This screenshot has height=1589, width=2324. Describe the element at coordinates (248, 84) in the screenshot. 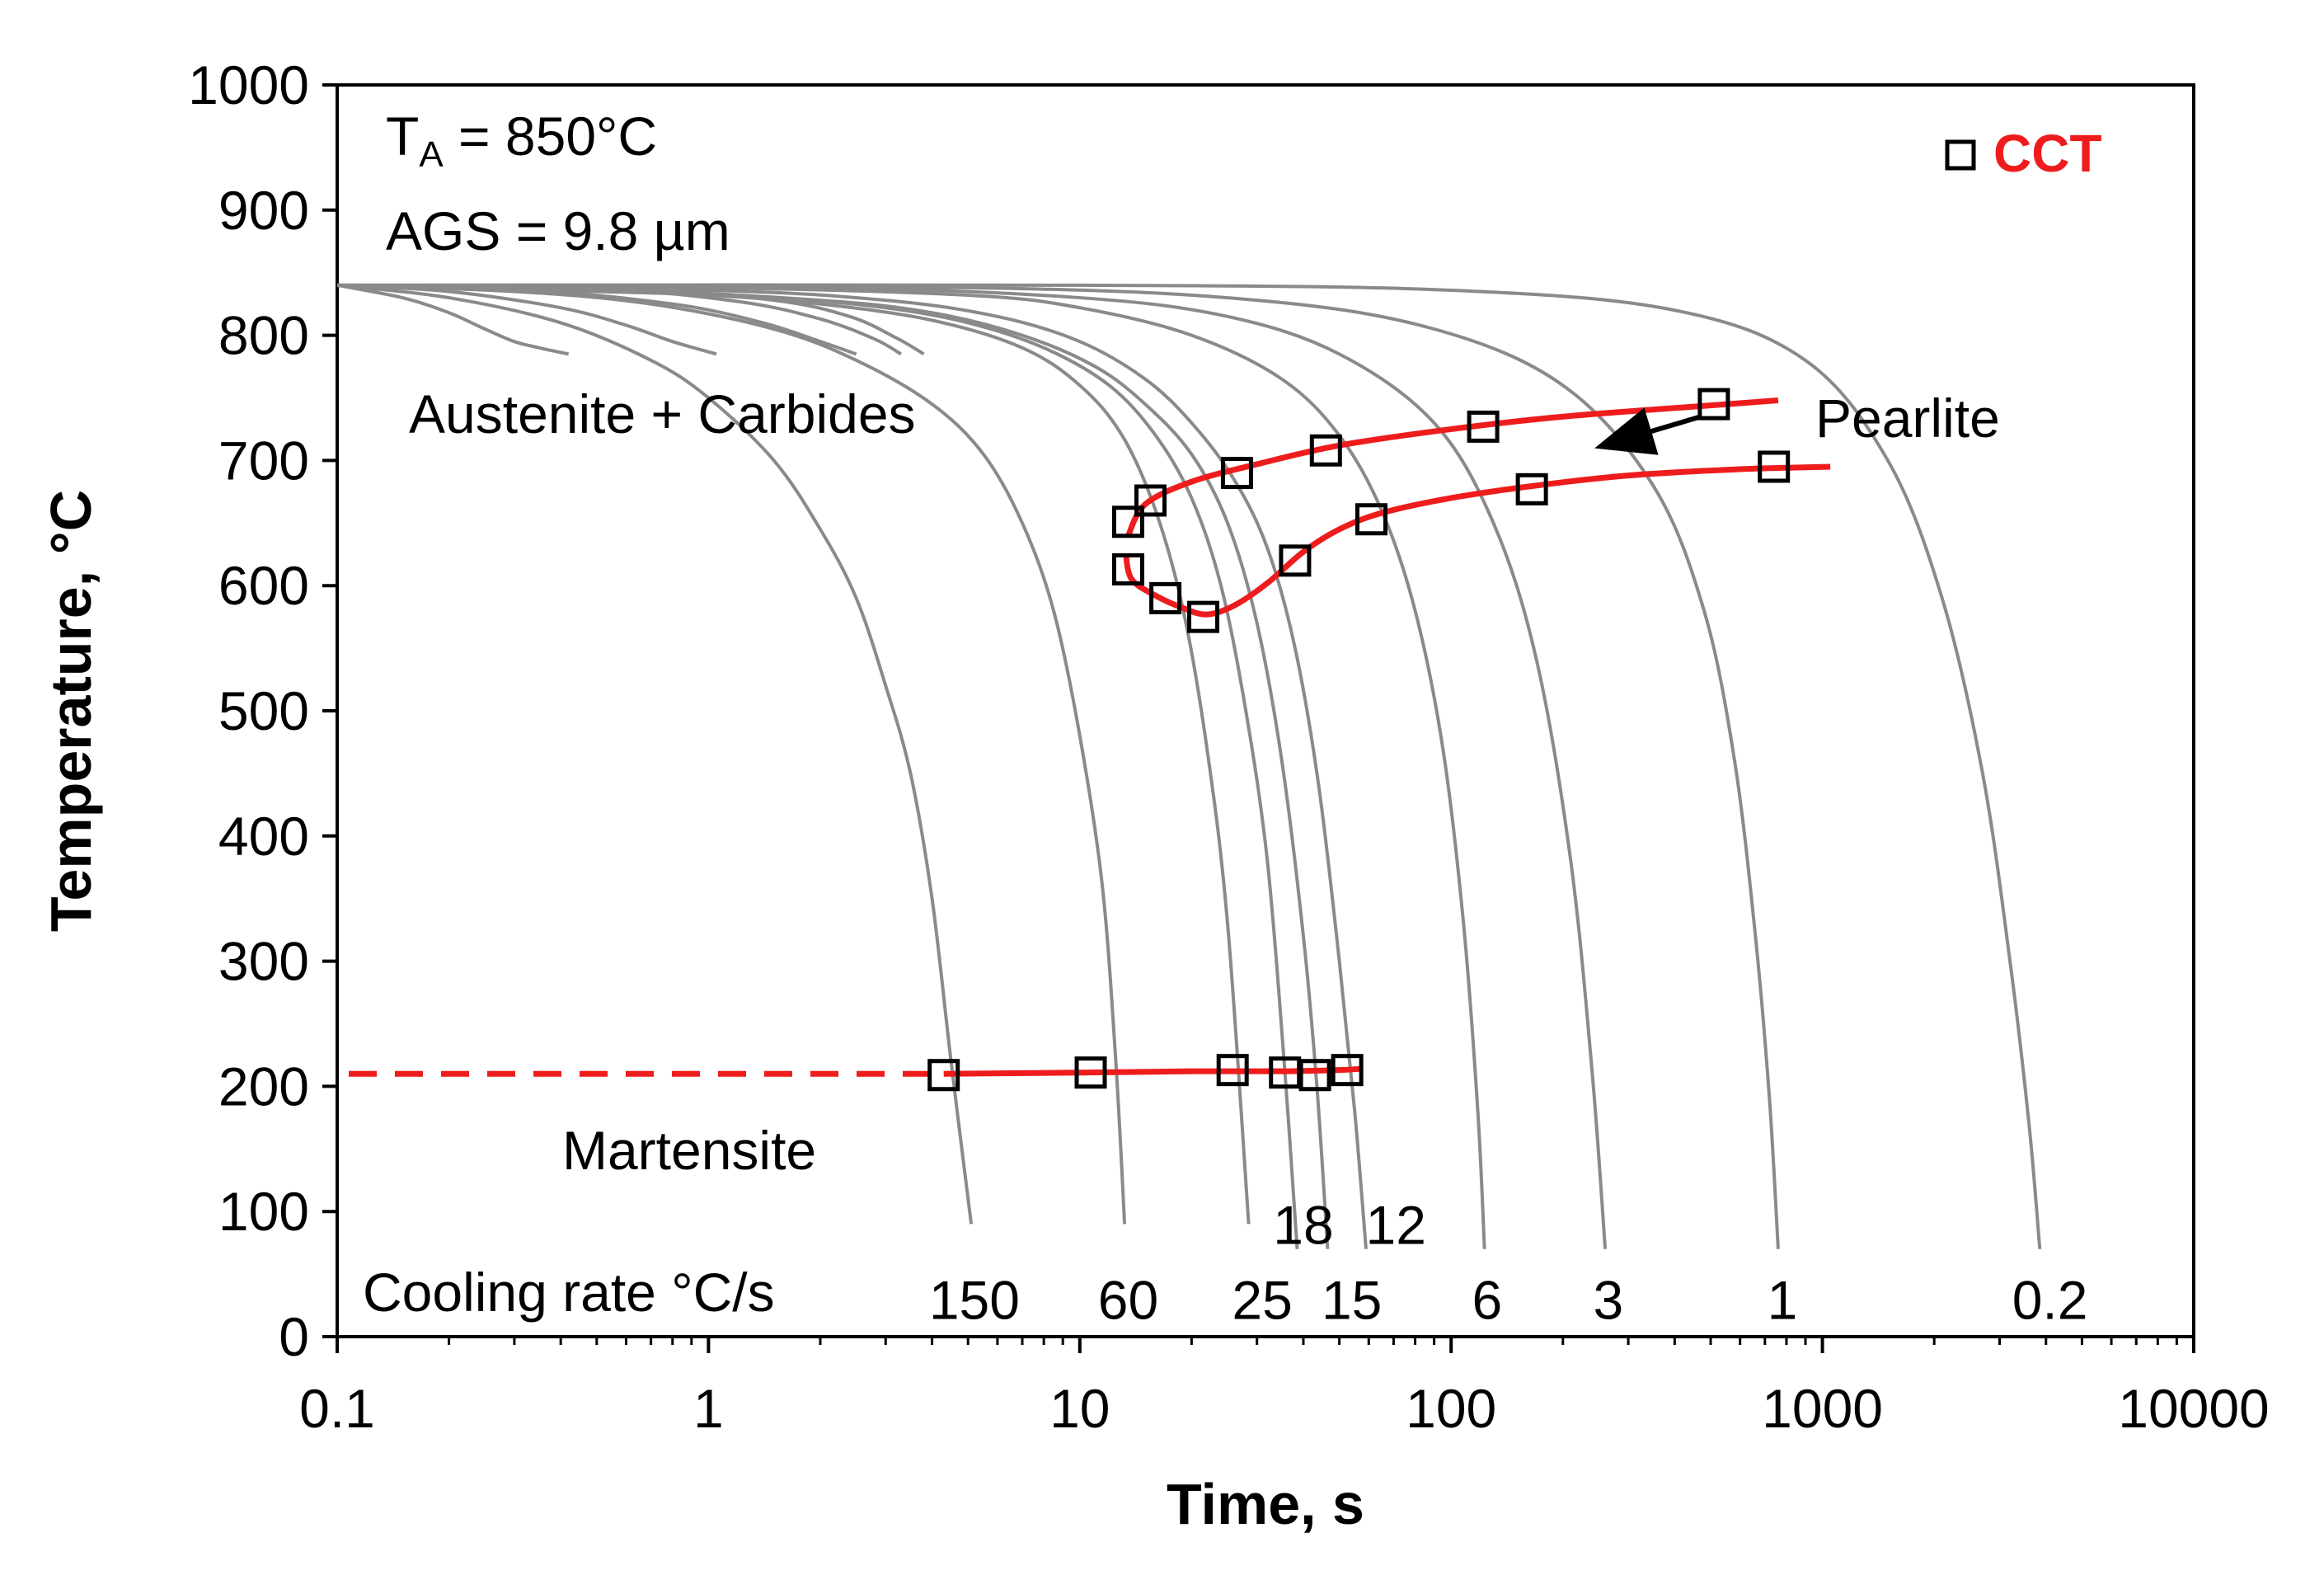

I see `y-tick-label: 1000` at that location.